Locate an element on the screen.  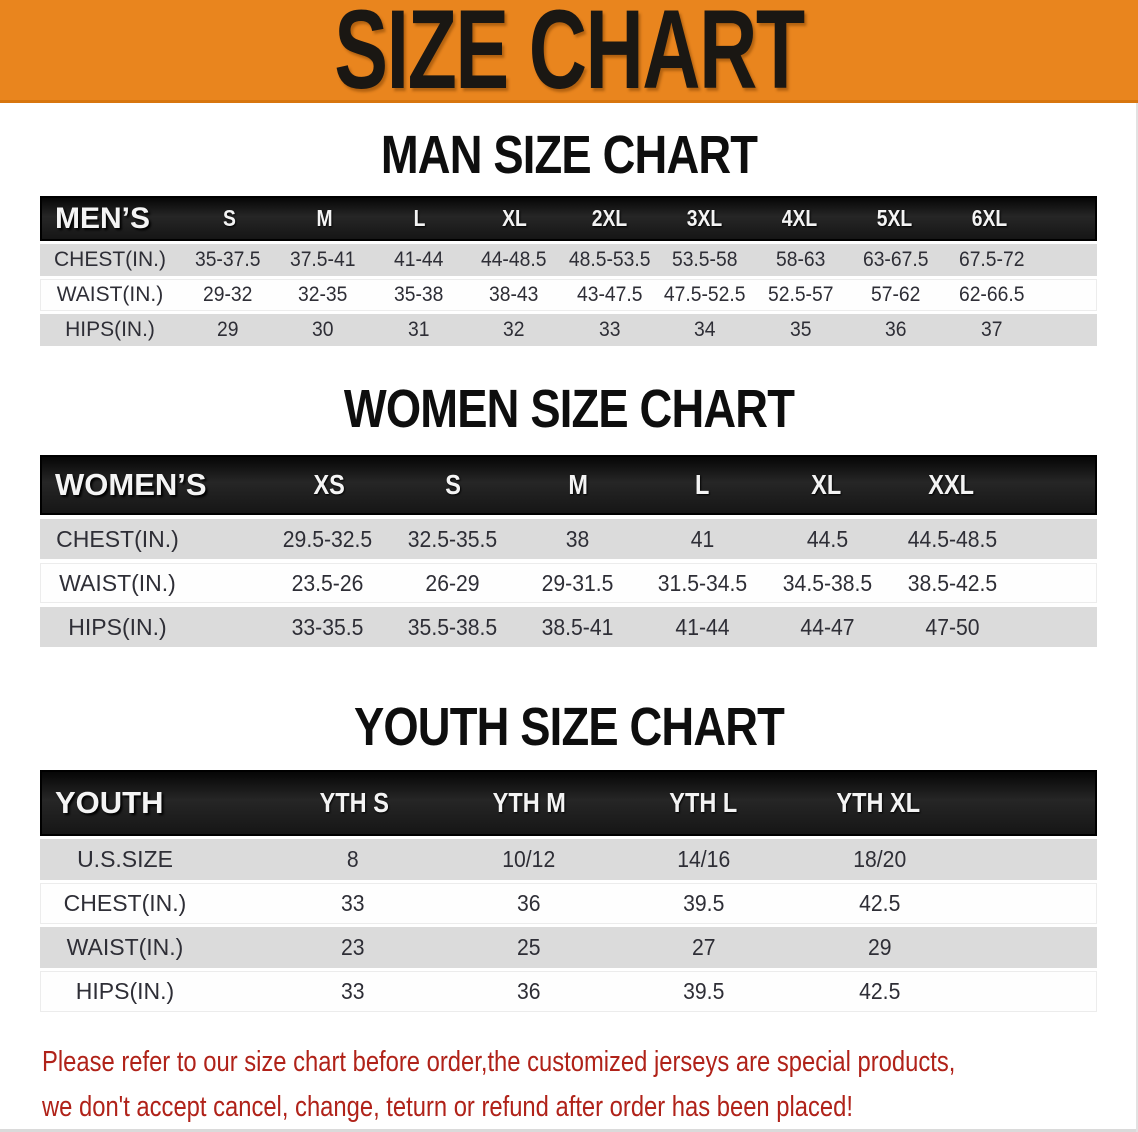
youth-row-chest-in: CHEST(IN.) 33 36 39.5 42.5 is located at coordinates (568, 903).